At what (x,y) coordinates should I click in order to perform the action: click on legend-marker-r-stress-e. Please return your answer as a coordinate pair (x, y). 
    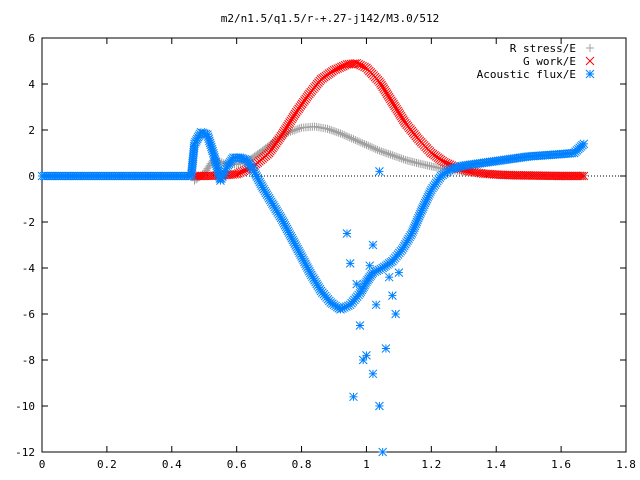
    Looking at the image, I should click on (590, 48).